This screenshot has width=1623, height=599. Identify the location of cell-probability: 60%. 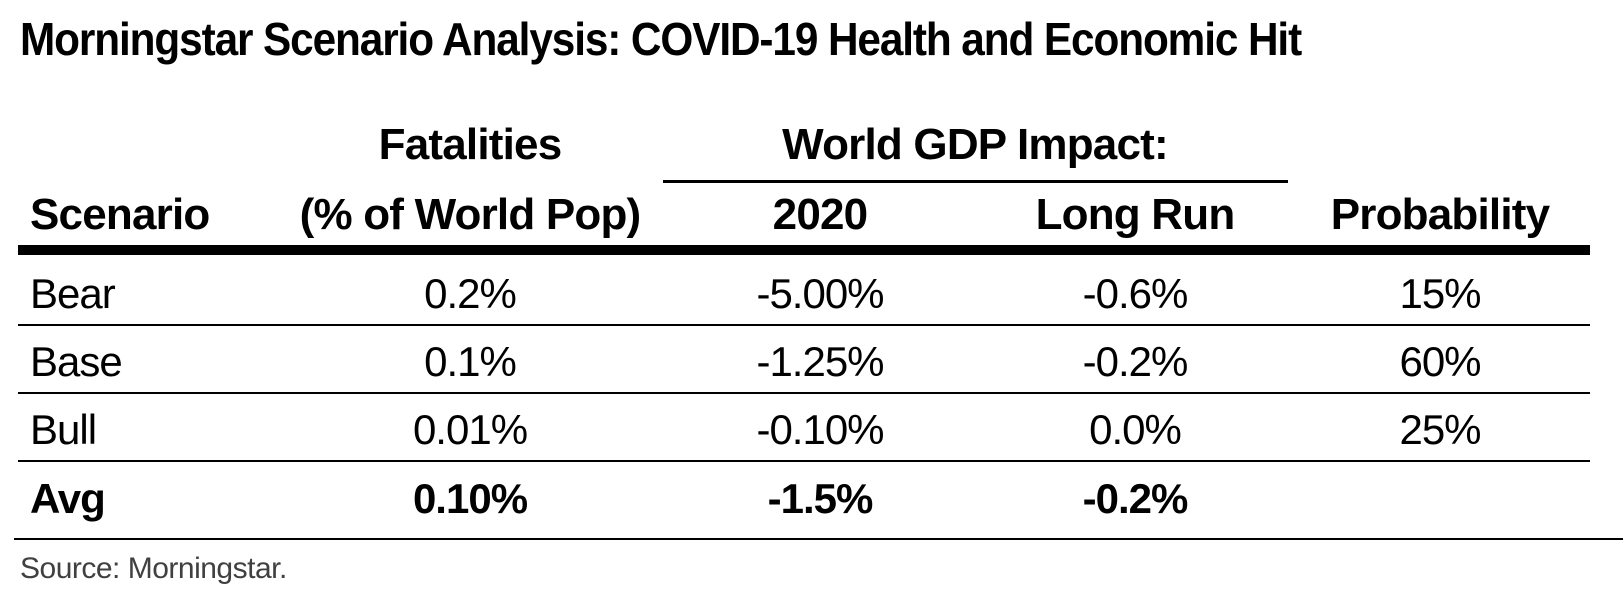
(1440, 361).